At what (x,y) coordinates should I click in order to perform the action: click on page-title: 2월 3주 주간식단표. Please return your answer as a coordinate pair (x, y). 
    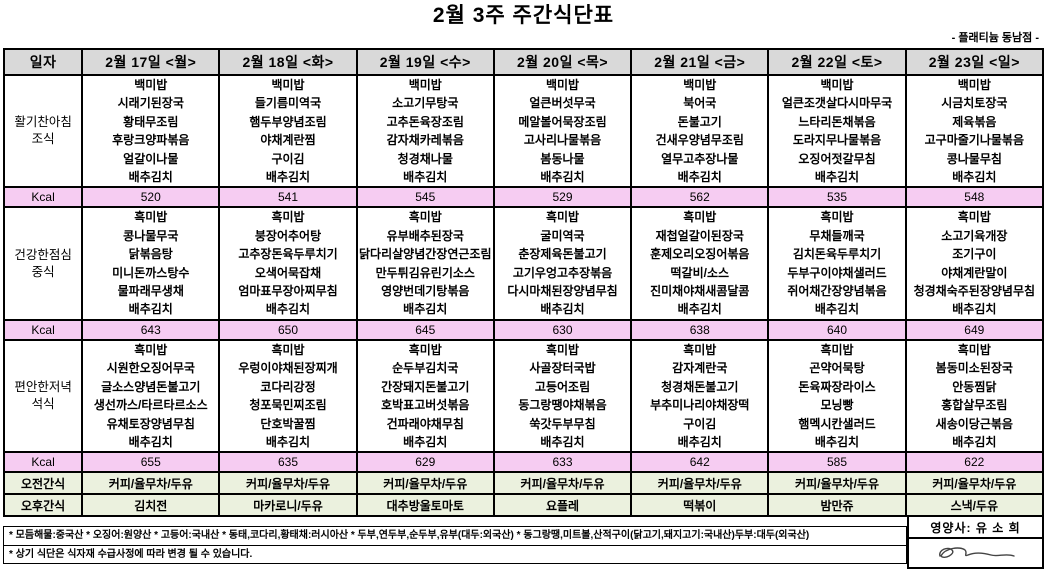
    Looking at the image, I should click on (523, 15).